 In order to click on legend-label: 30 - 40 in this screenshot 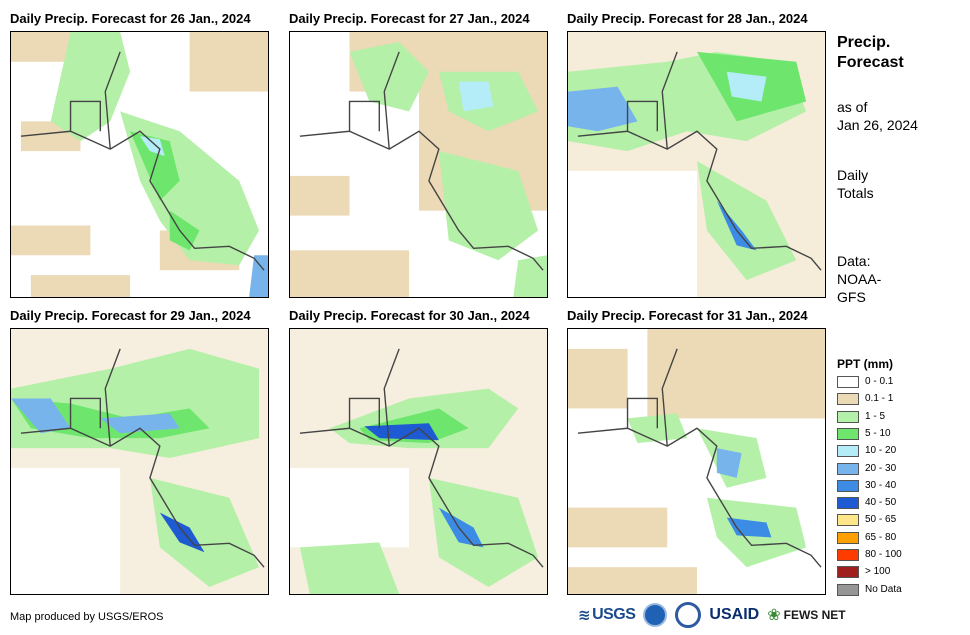, I will do `click(881, 485)`.